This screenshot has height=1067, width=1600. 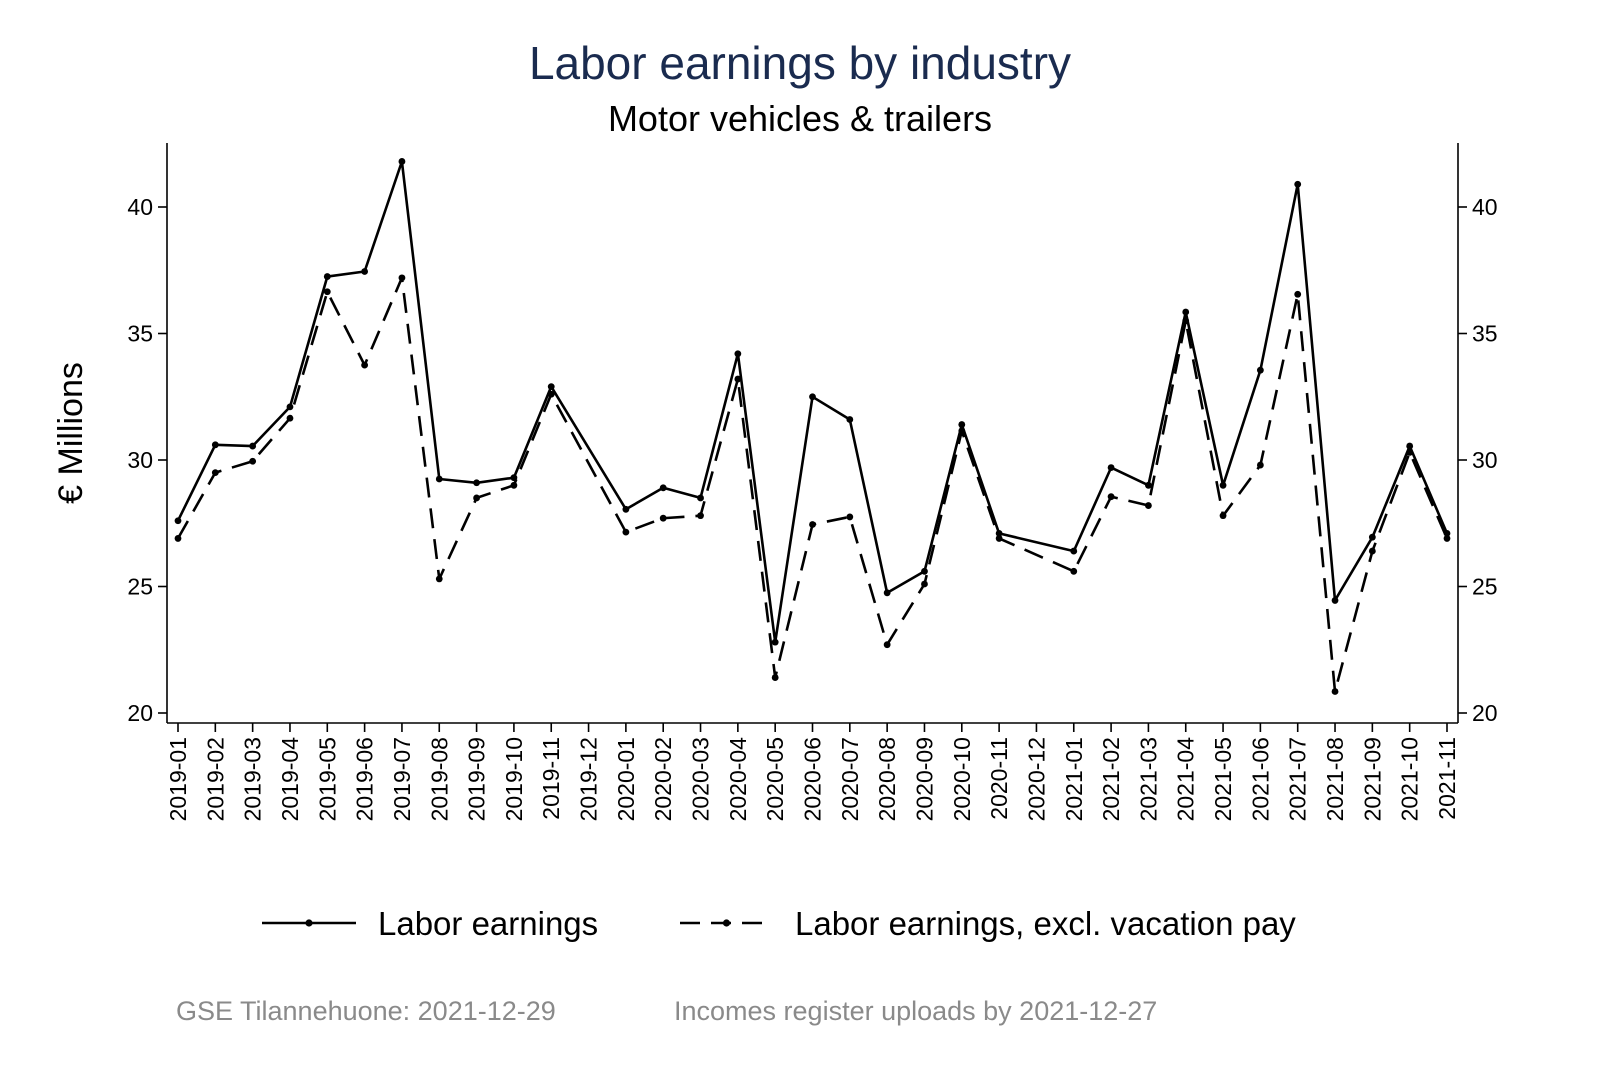 What do you see at coordinates (327, 779) in the screenshot?
I see `x-tick-label: 2019-05` at bounding box center [327, 779].